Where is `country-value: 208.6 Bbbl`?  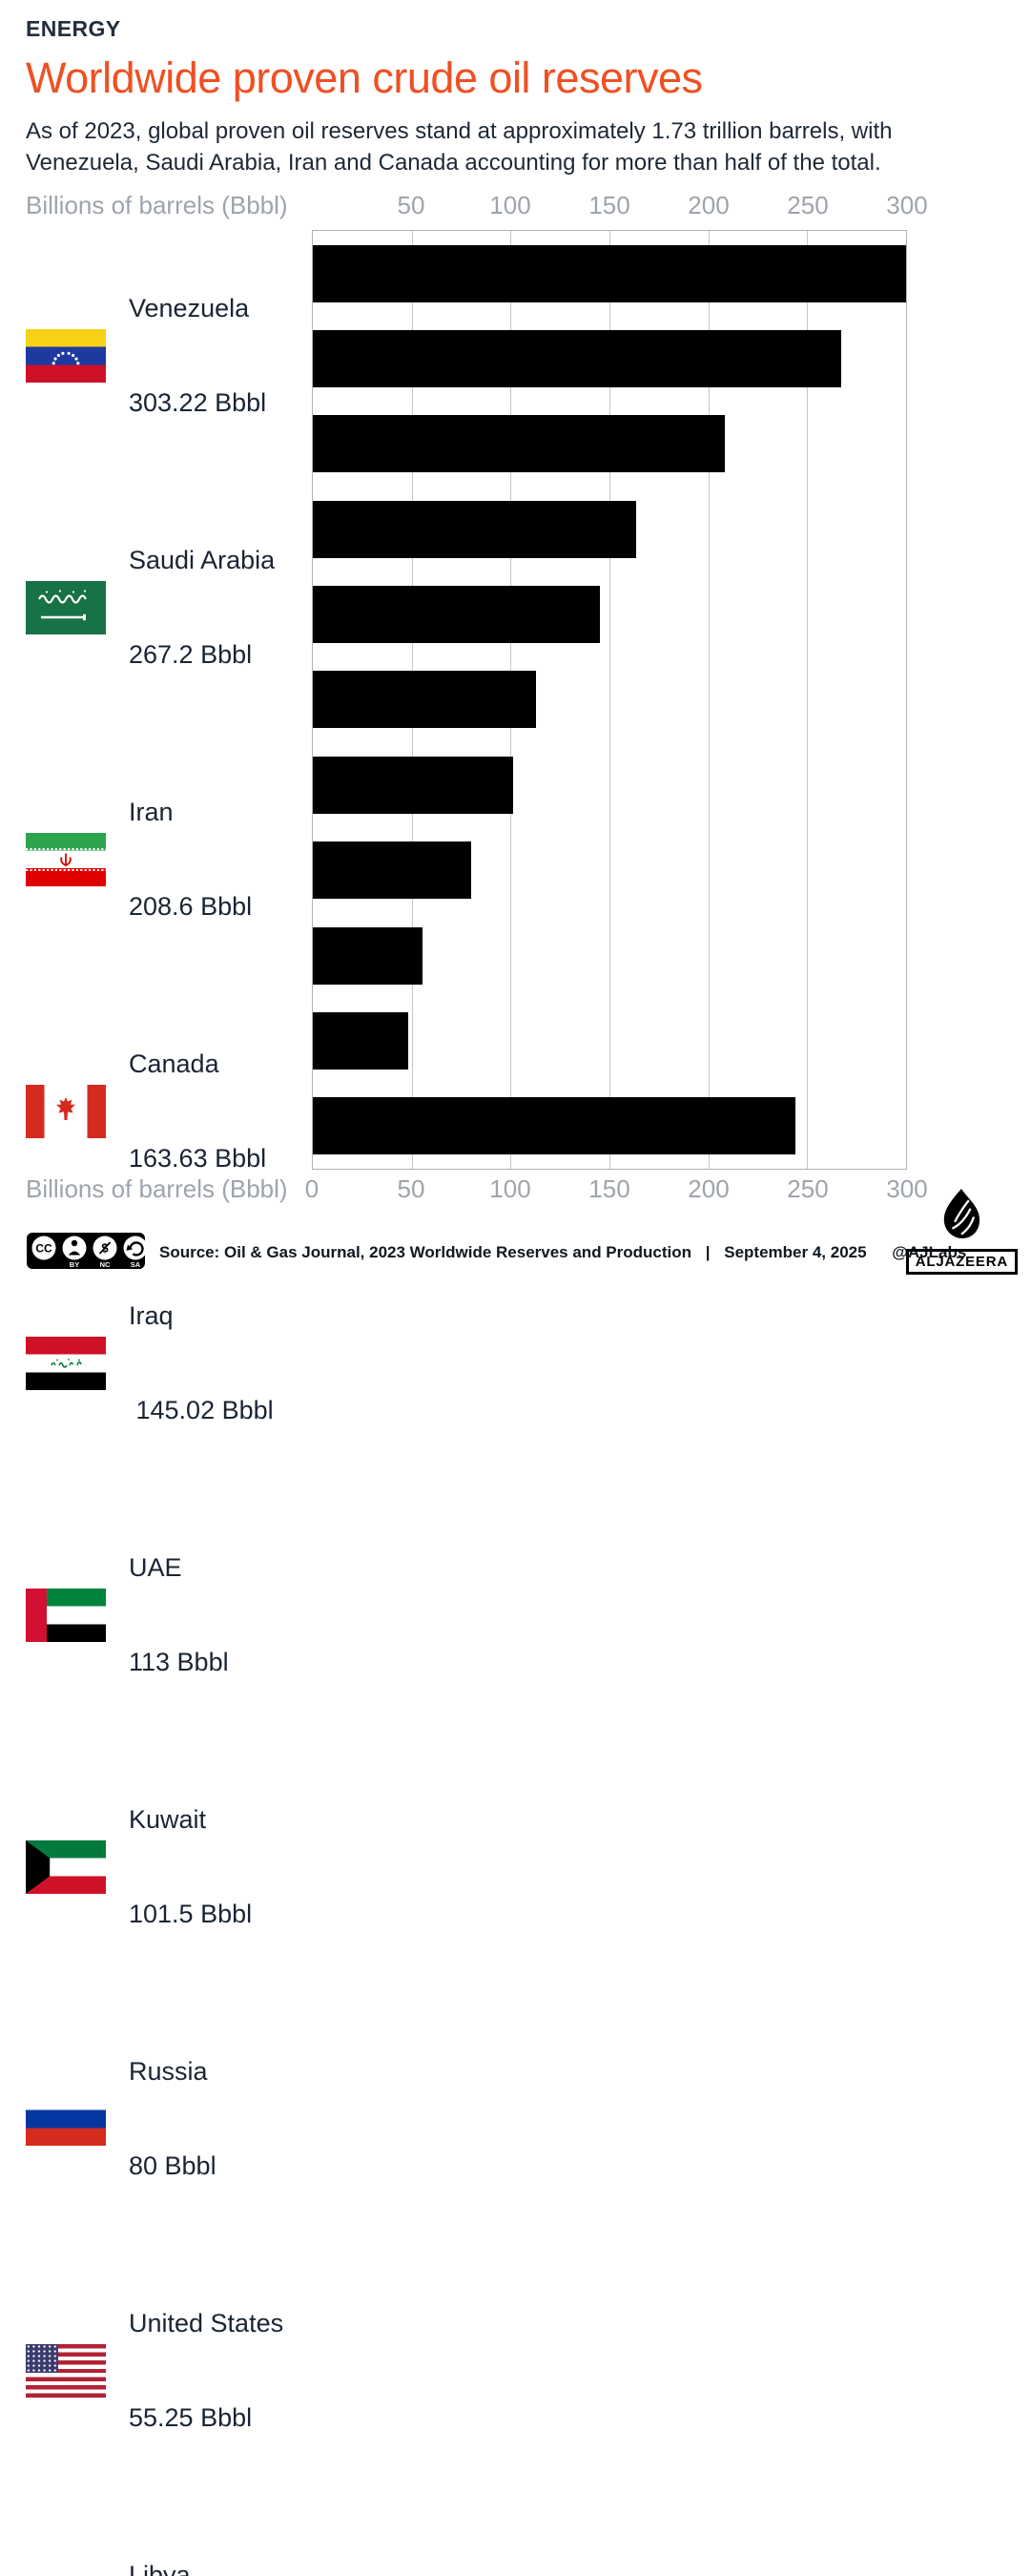
country-value: 208.6 Bbbl is located at coordinates (191, 906).